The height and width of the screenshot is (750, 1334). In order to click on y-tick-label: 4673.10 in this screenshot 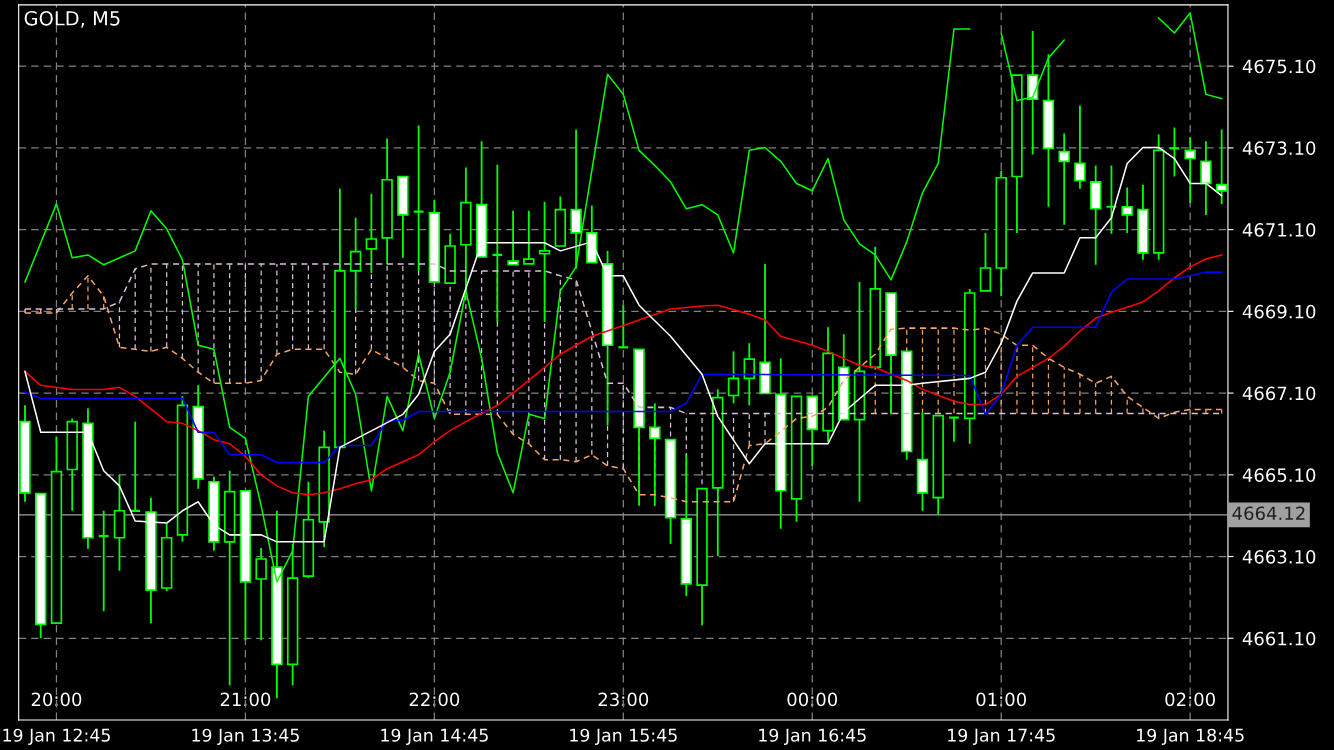, I will do `click(1279, 148)`.